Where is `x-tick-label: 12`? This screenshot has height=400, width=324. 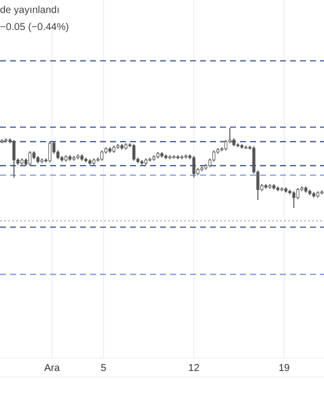 x-tick-label: 12 is located at coordinates (194, 368).